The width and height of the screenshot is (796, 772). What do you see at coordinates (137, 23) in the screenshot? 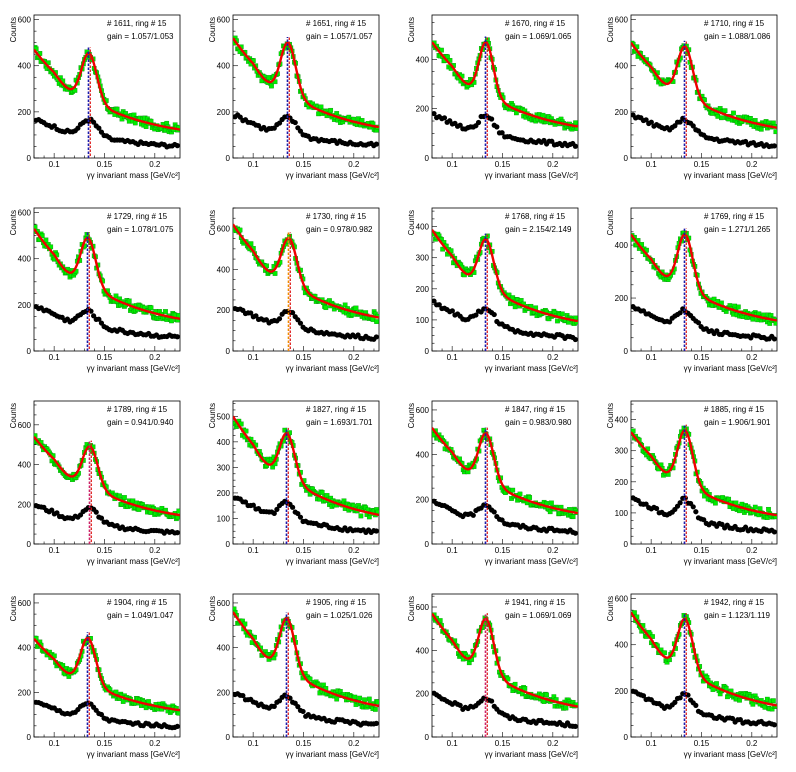
I see `panel-title: # 1611, ring # 15` at bounding box center [137, 23].